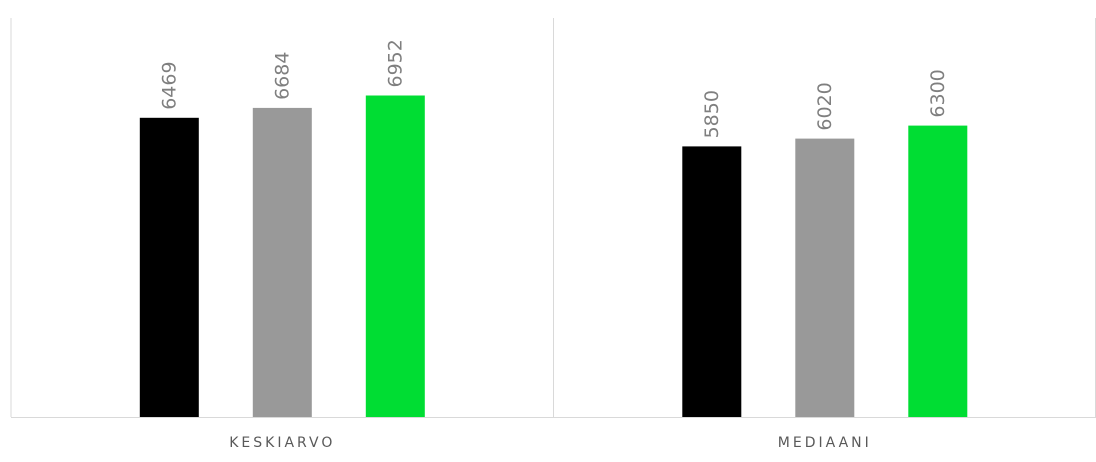 This screenshot has height=462, width=1096. What do you see at coordinates (282, 76) in the screenshot?
I see `data-label-keskiarvo-2: 6684` at bounding box center [282, 76].